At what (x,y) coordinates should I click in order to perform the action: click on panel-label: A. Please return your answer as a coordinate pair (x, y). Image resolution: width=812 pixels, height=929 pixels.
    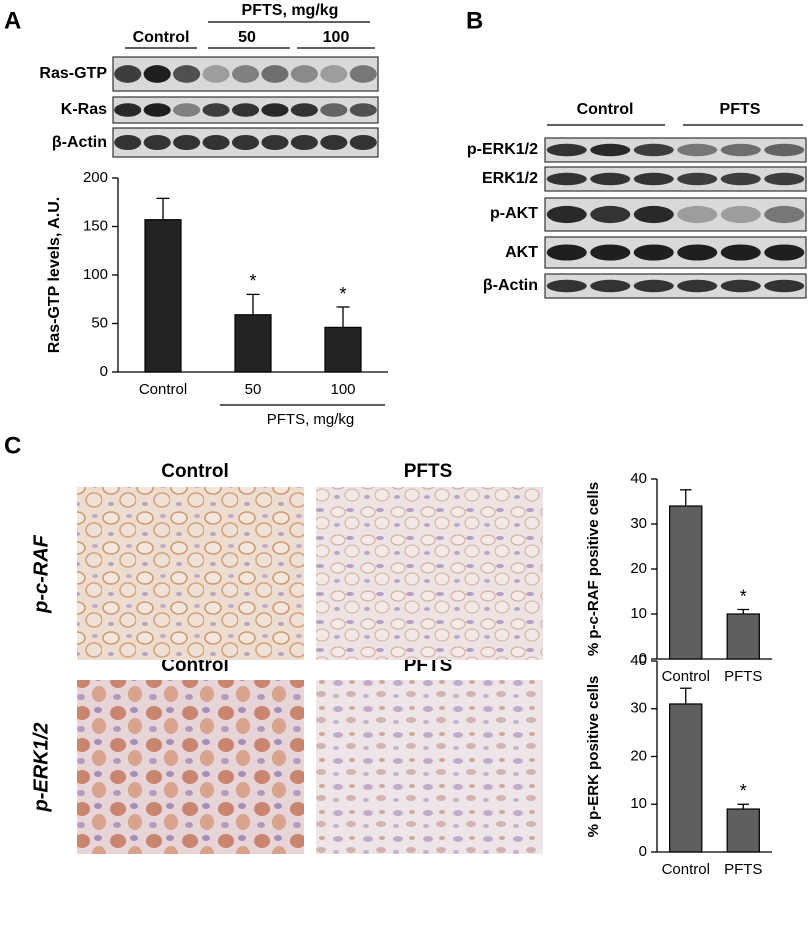
    Looking at the image, I should click on (12, 20).